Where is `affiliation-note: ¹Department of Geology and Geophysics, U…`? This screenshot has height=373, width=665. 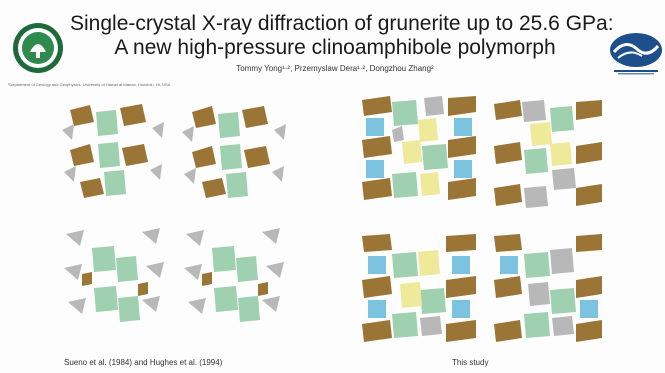 affiliation-note: ¹Department of Geology and Geophysics, U… is located at coordinates (89, 84).